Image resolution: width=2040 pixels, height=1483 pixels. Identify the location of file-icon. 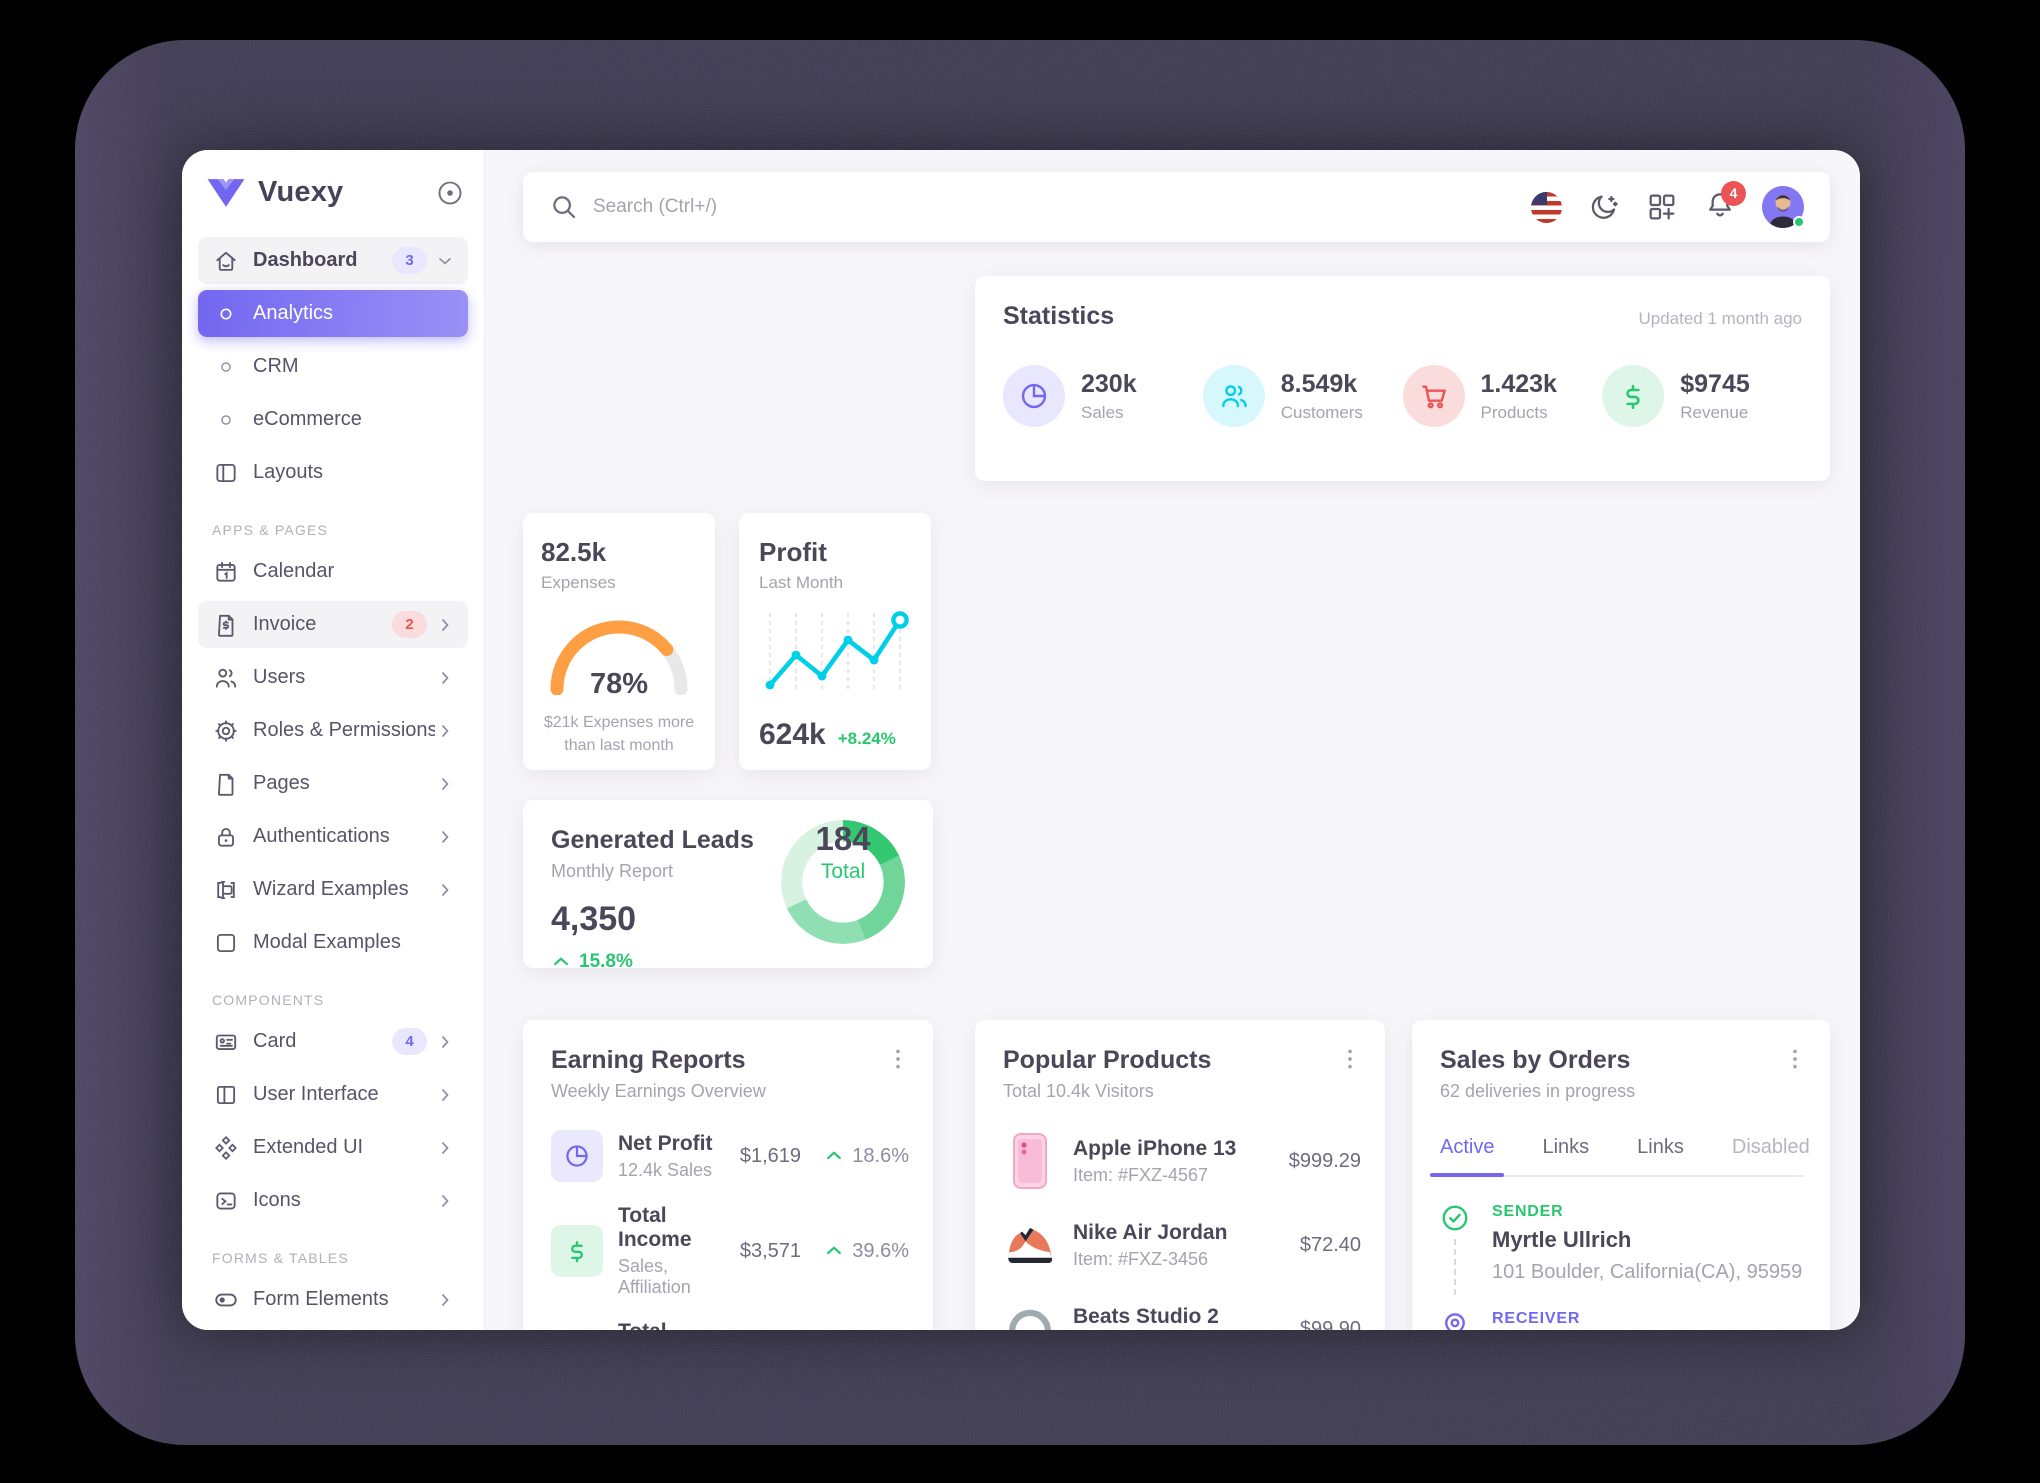
(226, 784).